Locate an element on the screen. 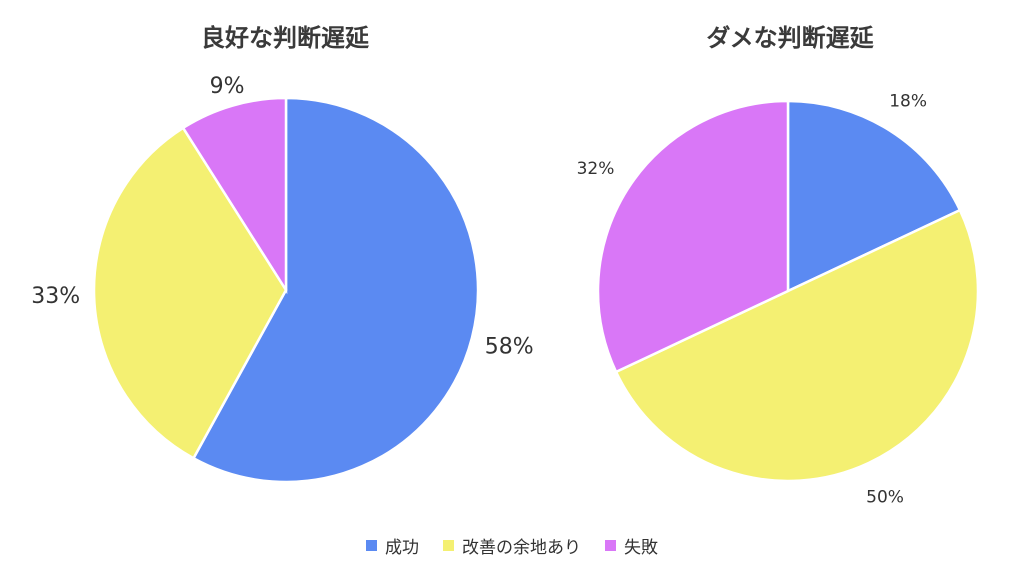 This screenshot has height=572, width=1024. pie-0-label-improve: 33% is located at coordinates (55, 296).